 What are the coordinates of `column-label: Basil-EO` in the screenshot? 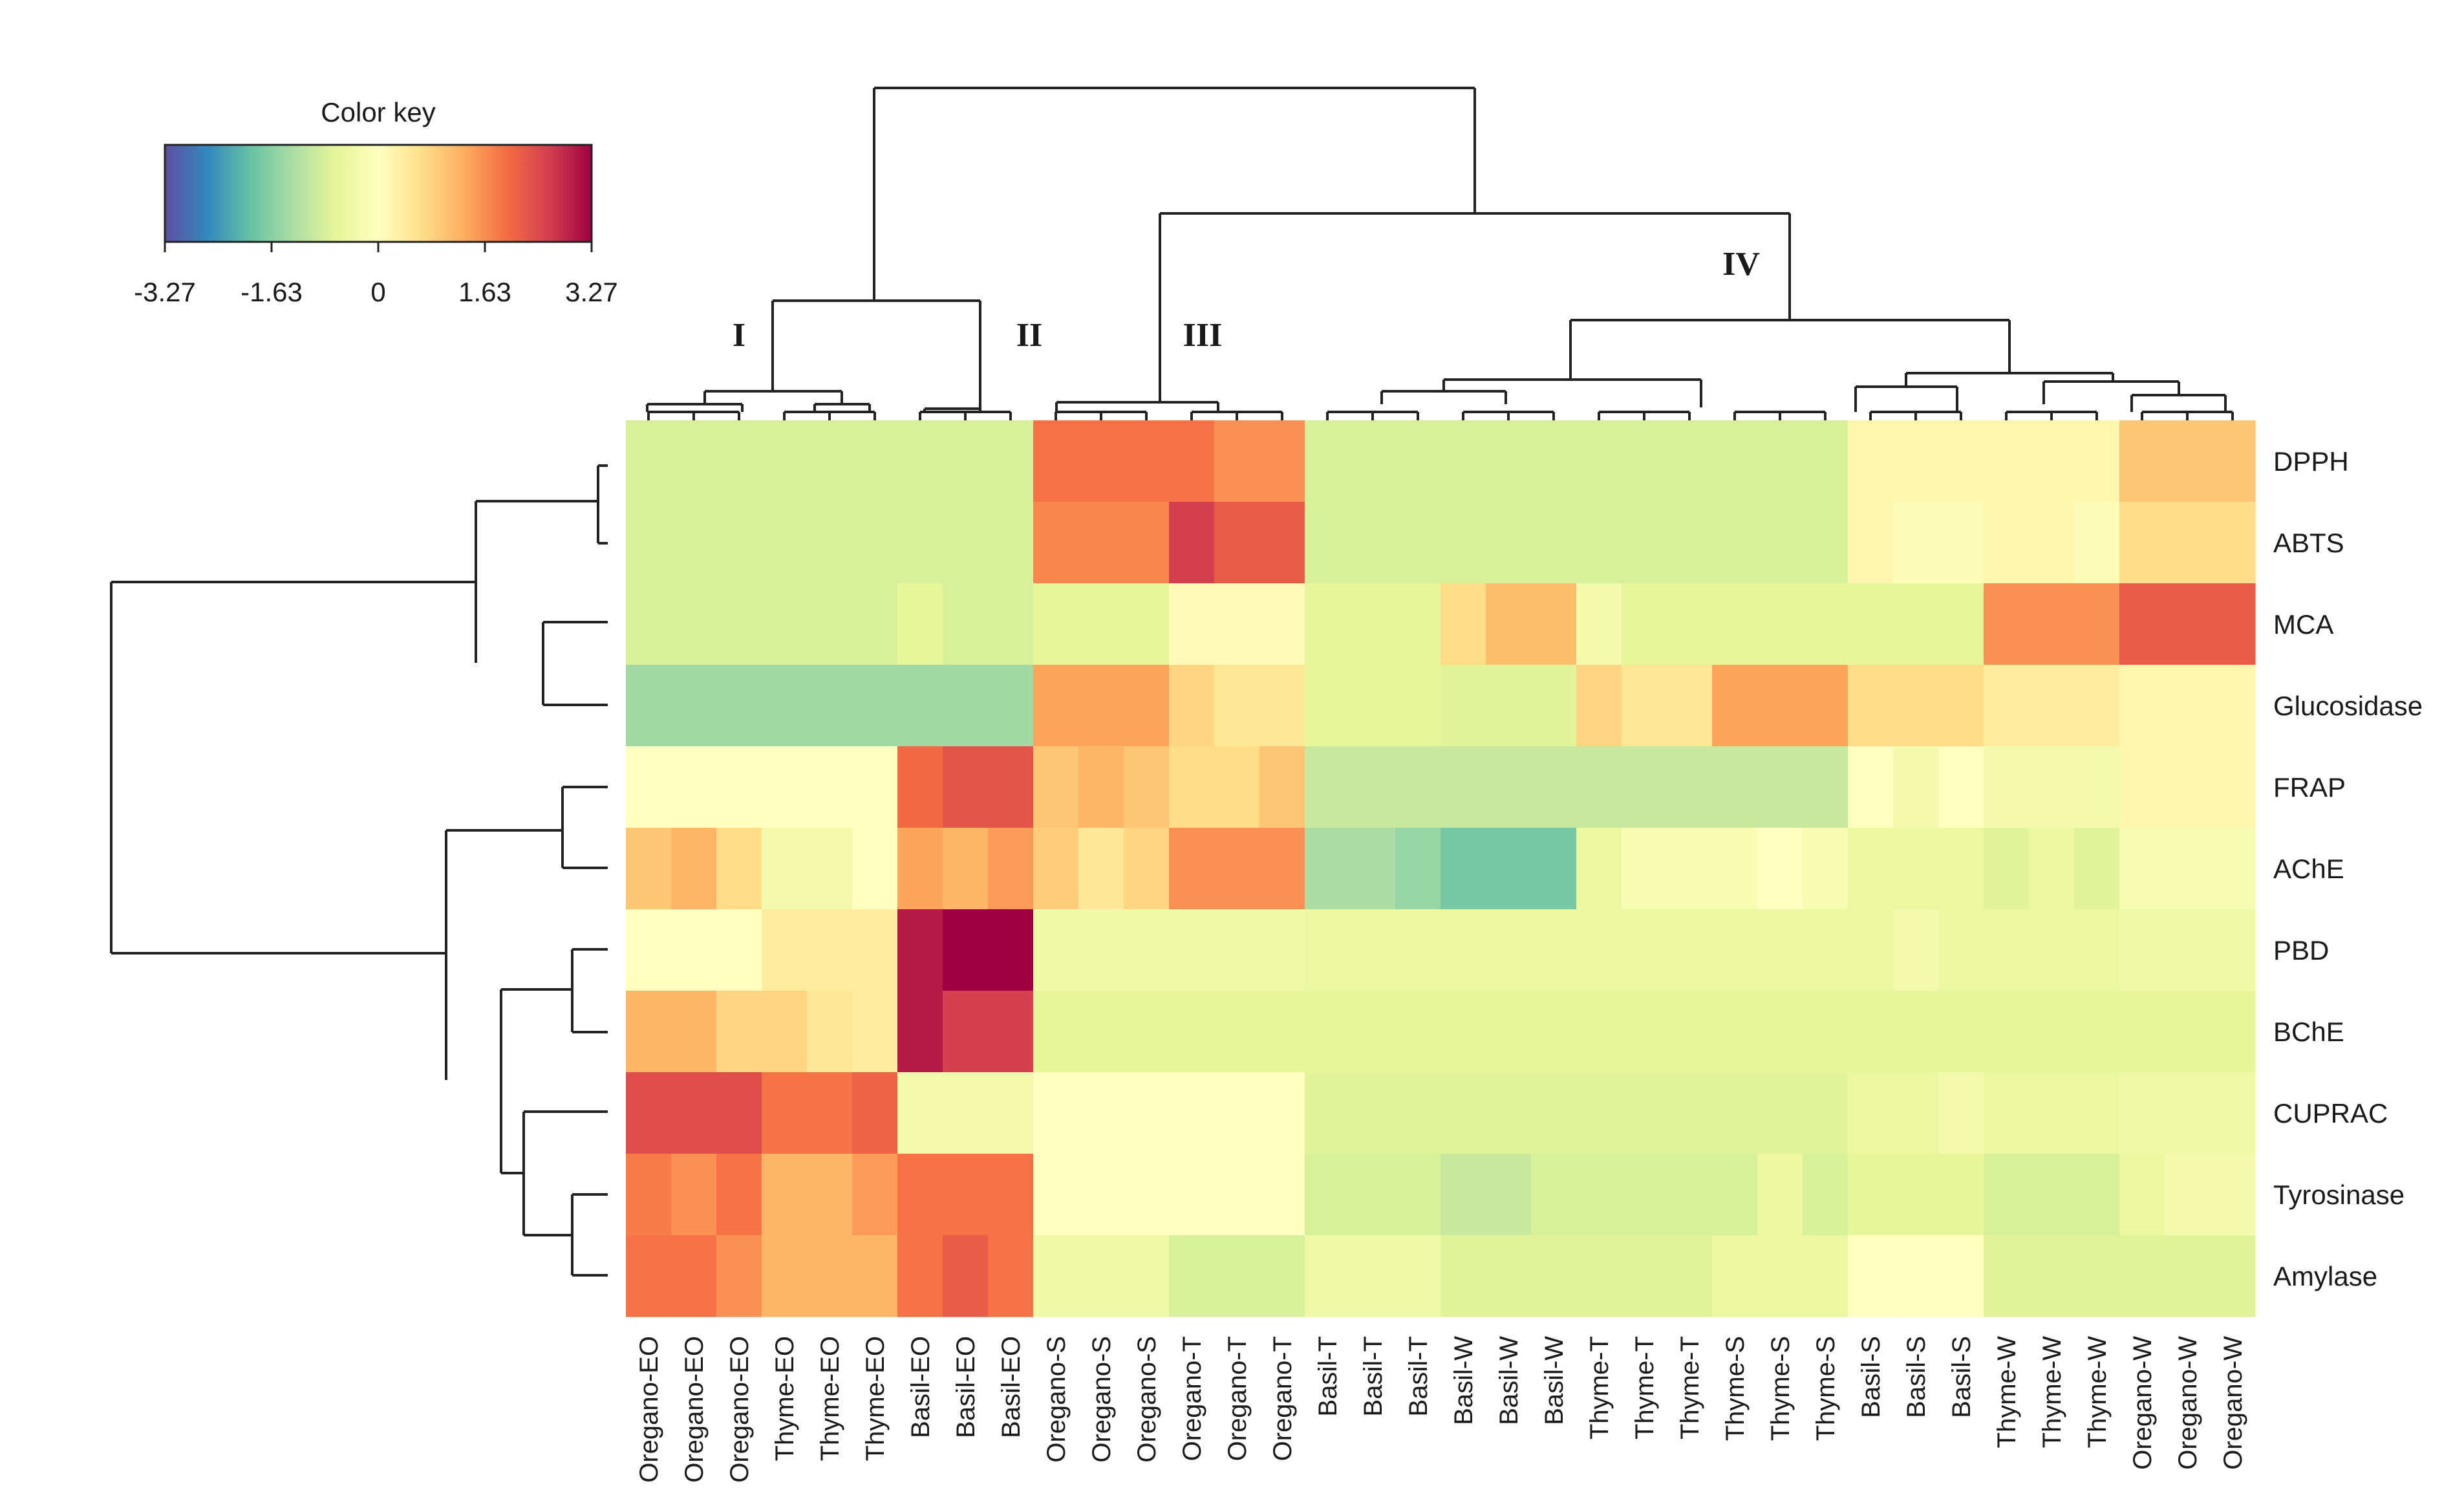 It's located at (1011, 1387).